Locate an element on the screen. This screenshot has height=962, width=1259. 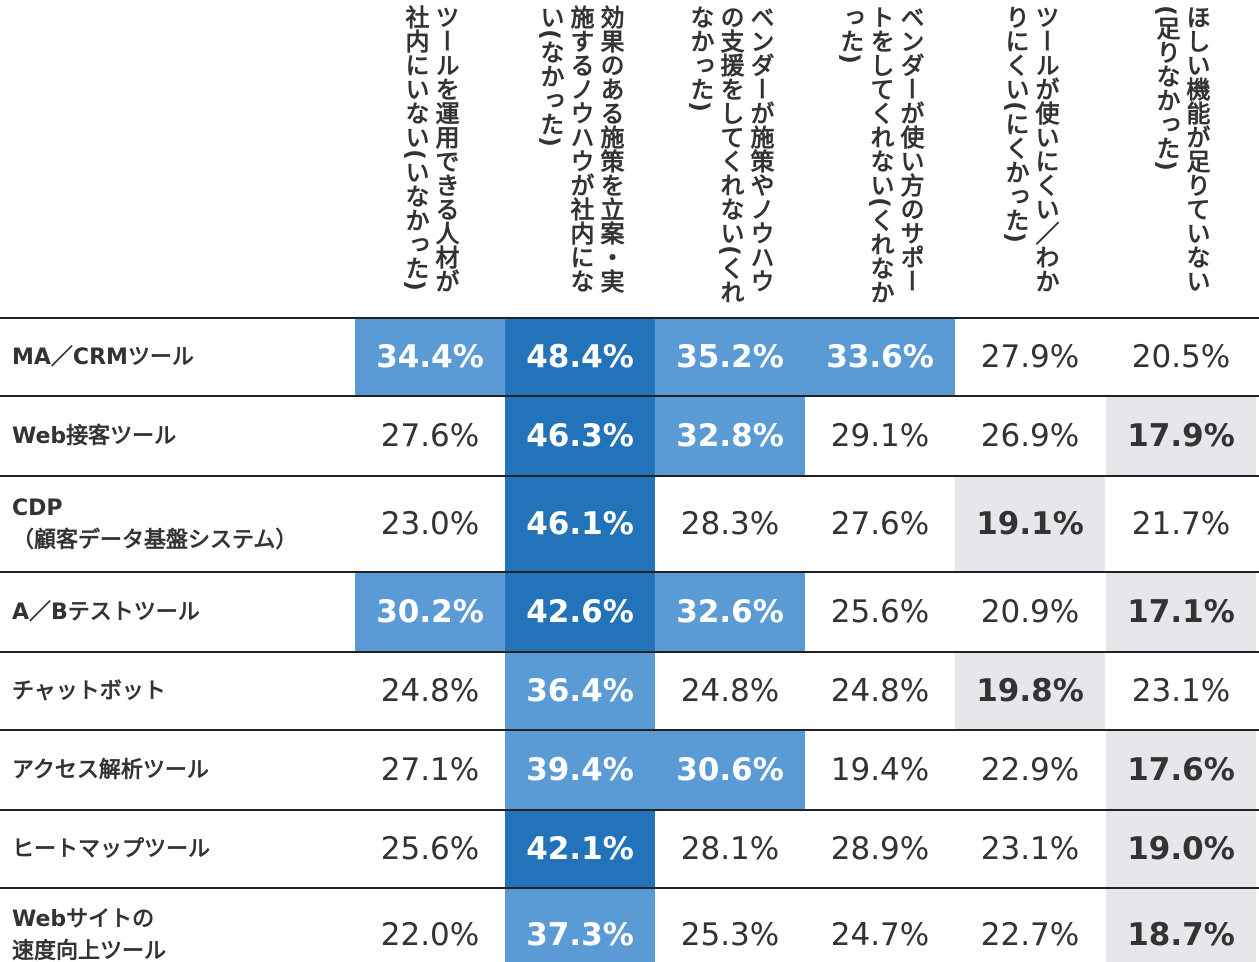
cell-value: 19.0% is located at coordinates (1181, 849).